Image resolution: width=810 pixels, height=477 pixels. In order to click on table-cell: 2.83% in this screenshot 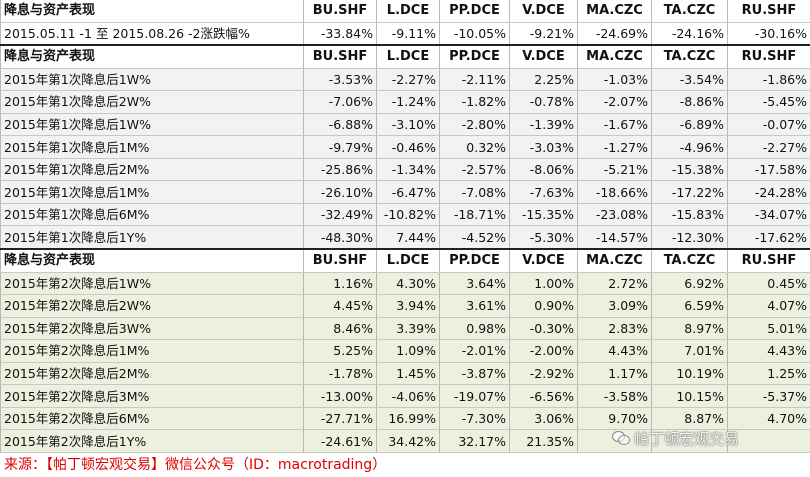, I will do `click(614, 329)`.